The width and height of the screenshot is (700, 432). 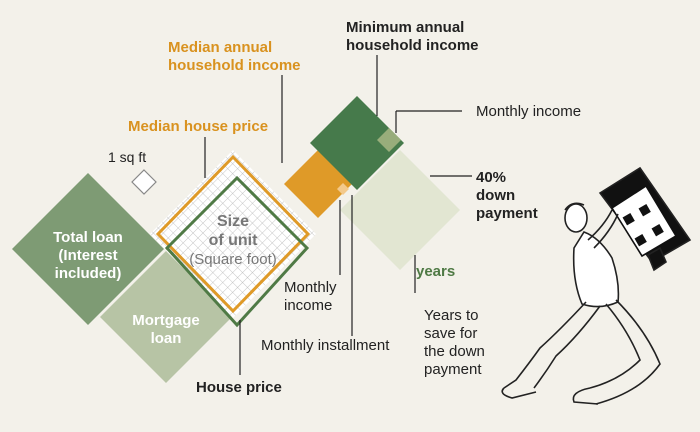 I want to click on mortgage-loan-label-2: loan, so click(x=166, y=338).